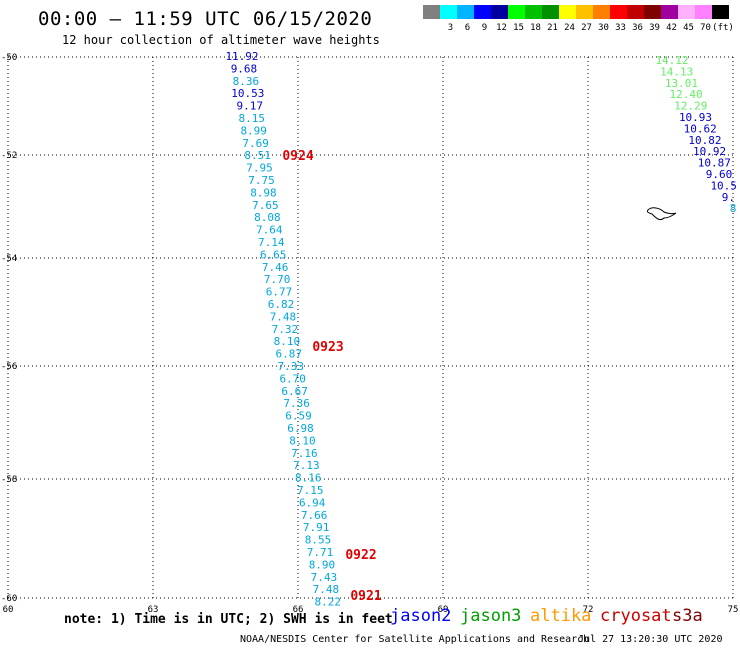 Image resolution: width=740 pixels, height=650 pixels. What do you see at coordinates (314, 515) in the screenshot?
I see `wave-height-value: 7.66` at bounding box center [314, 515].